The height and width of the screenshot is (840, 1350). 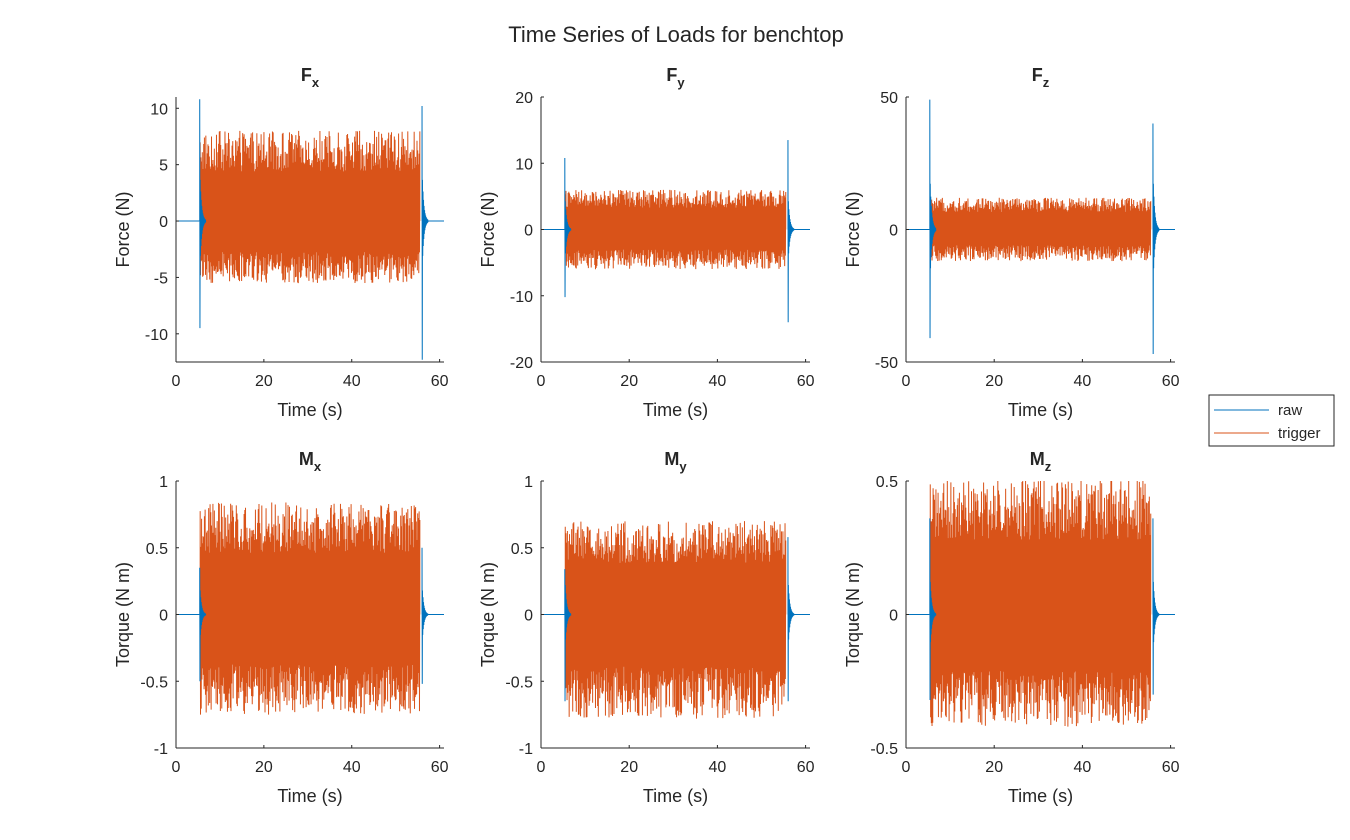 What do you see at coordinates (161, 278) in the screenshot?
I see `y-tick-label: -5` at bounding box center [161, 278].